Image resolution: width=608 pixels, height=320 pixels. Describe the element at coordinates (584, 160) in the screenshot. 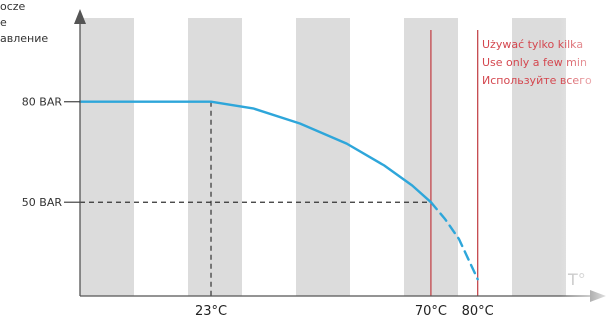

I see `right-fade` at that location.